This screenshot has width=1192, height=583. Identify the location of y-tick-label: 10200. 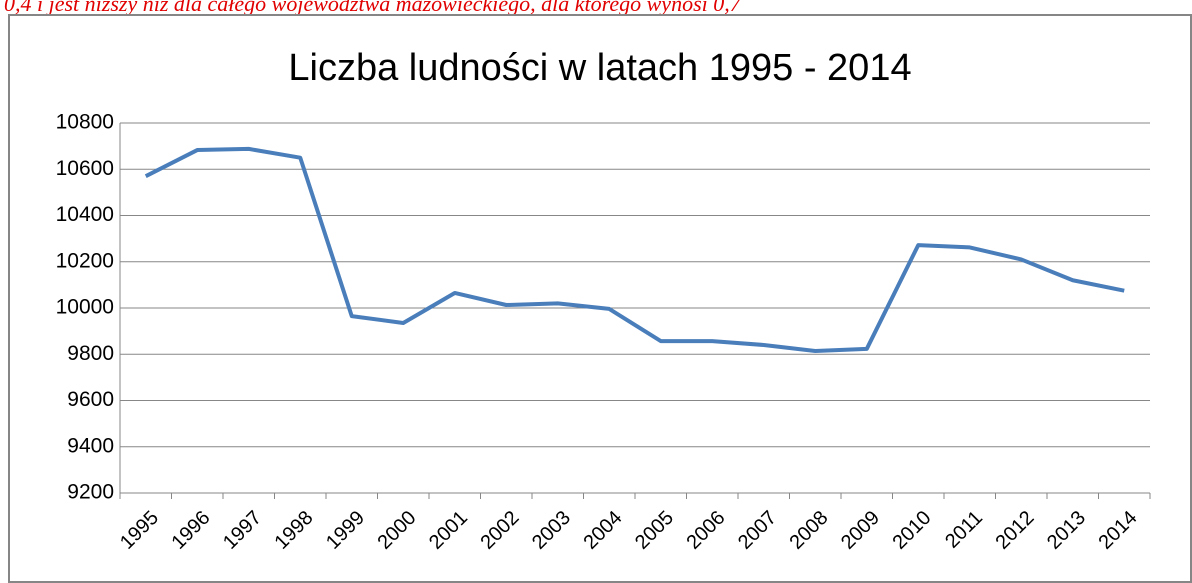
(85, 260).